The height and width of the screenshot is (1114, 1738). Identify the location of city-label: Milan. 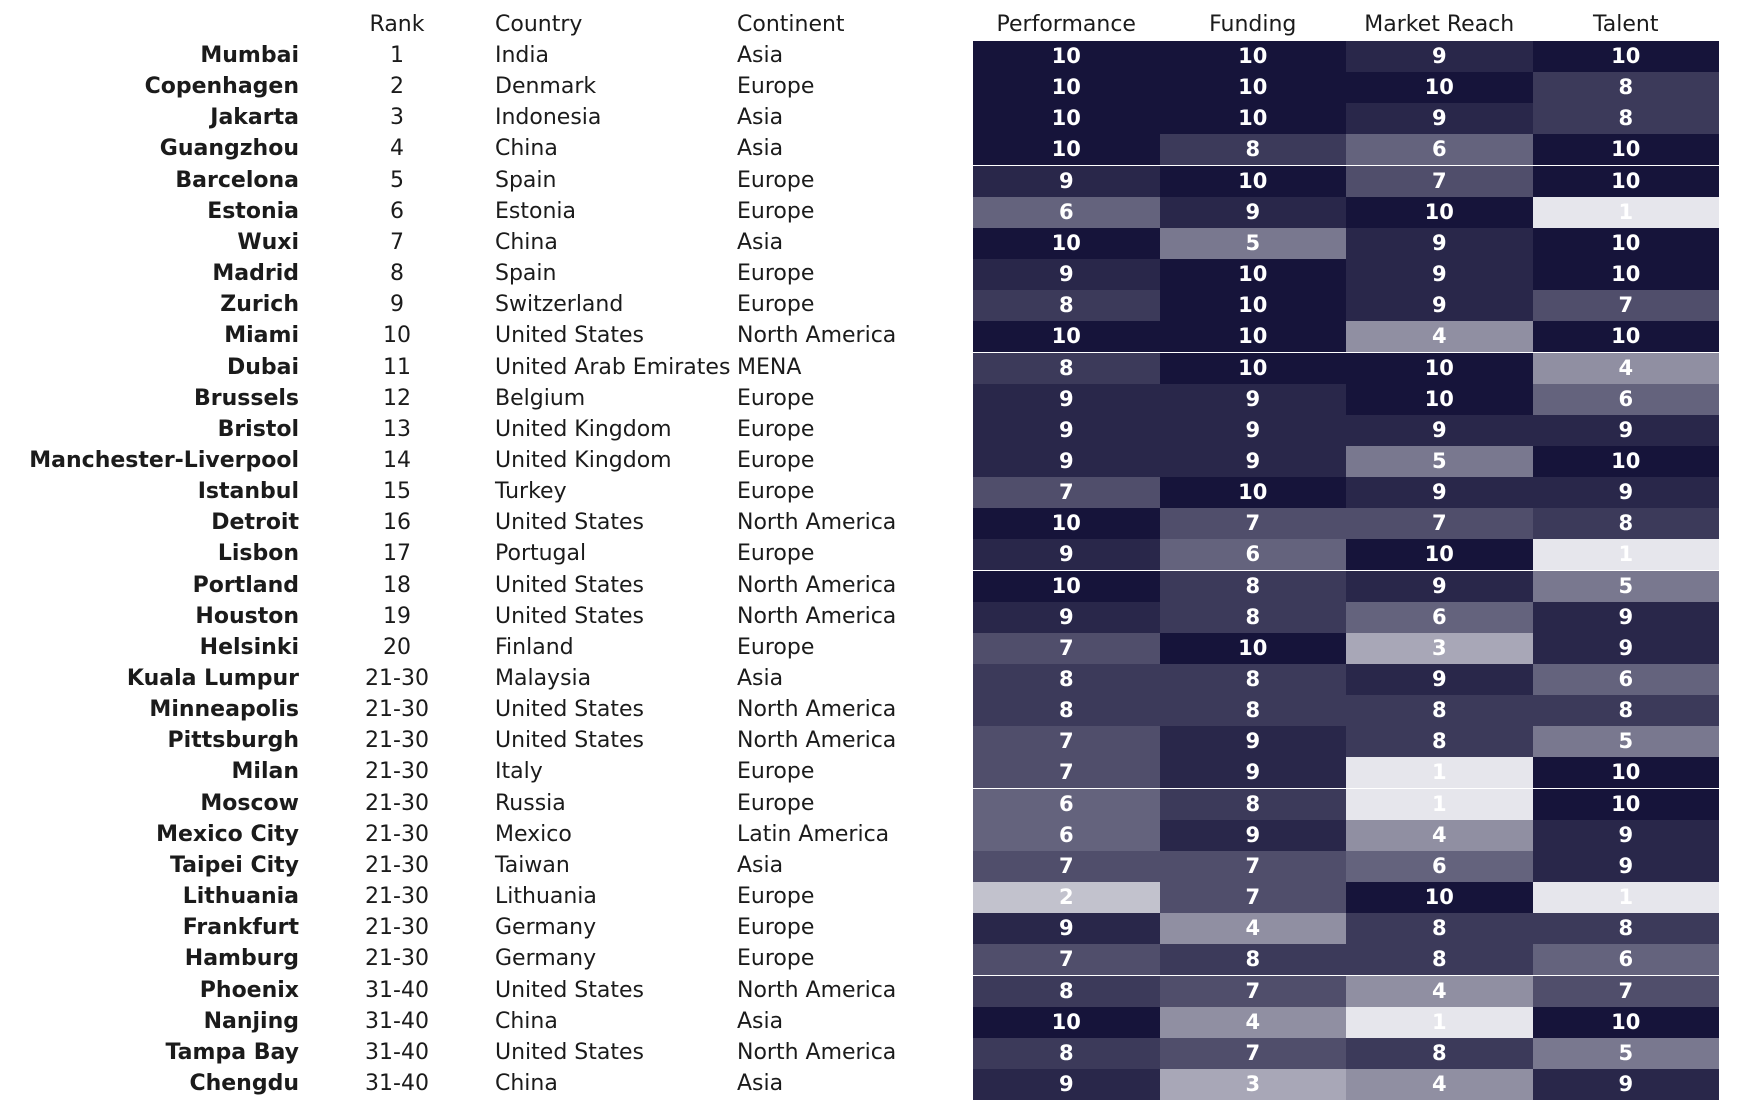
(265, 772).